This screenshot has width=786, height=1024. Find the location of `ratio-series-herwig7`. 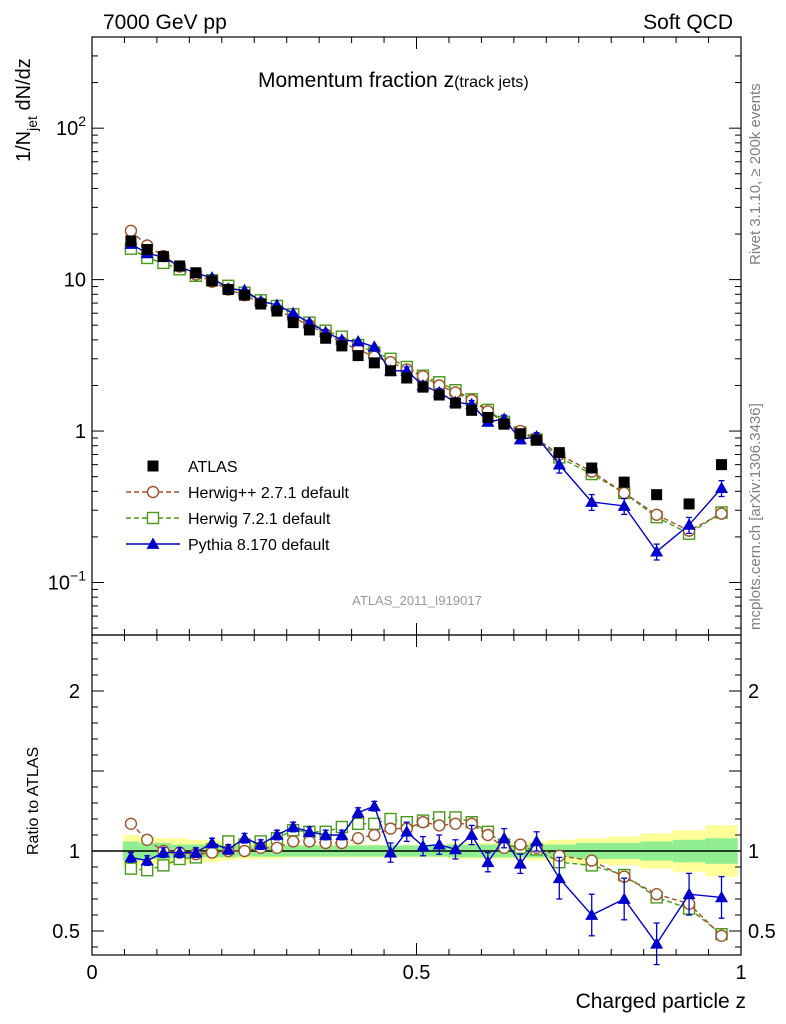

ratio-series-herwig7 is located at coordinates (426, 876).